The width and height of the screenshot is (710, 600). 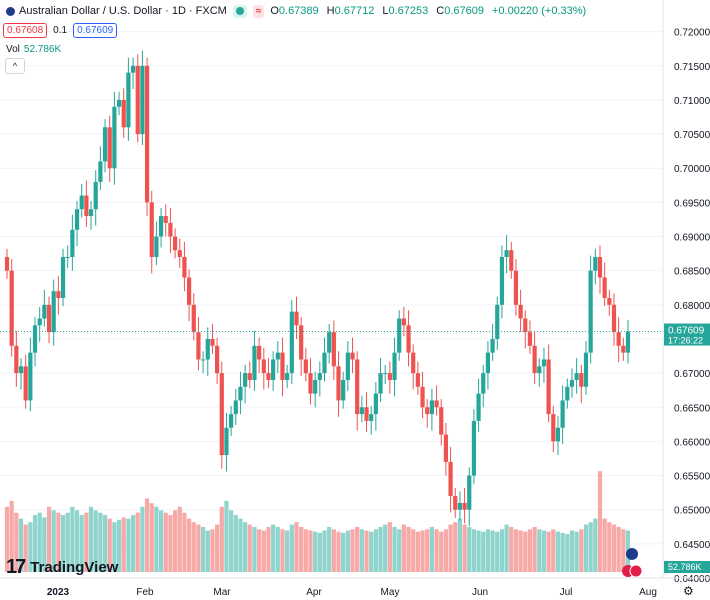 I want to click on last-price-label: 0.67609, so click(x=686, y=331).